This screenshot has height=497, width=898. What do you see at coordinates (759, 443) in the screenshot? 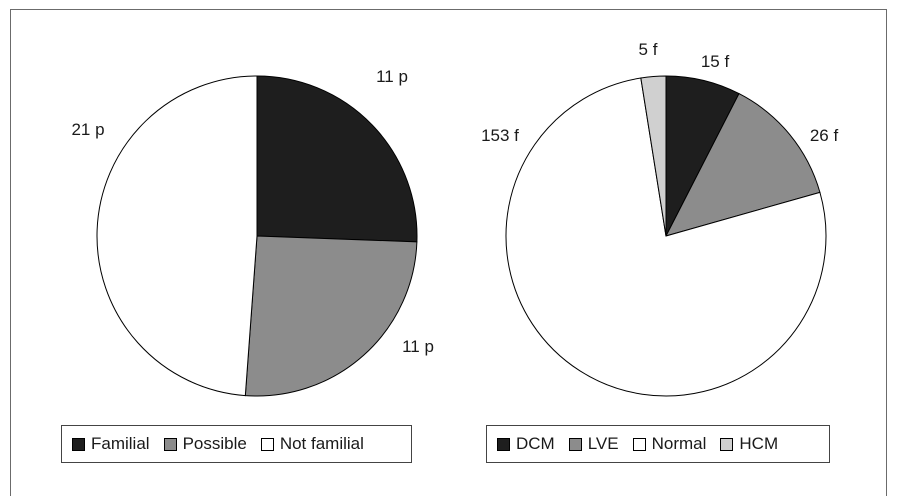
I see `legend-label-hcm: HCM` at bounding box center [759, 443].